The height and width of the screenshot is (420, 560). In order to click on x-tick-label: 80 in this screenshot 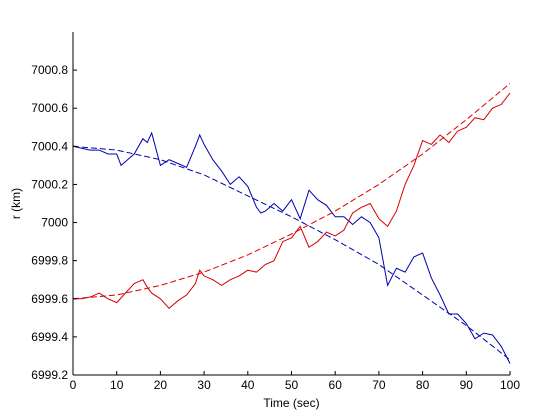, I will do `click(423, 385)`.